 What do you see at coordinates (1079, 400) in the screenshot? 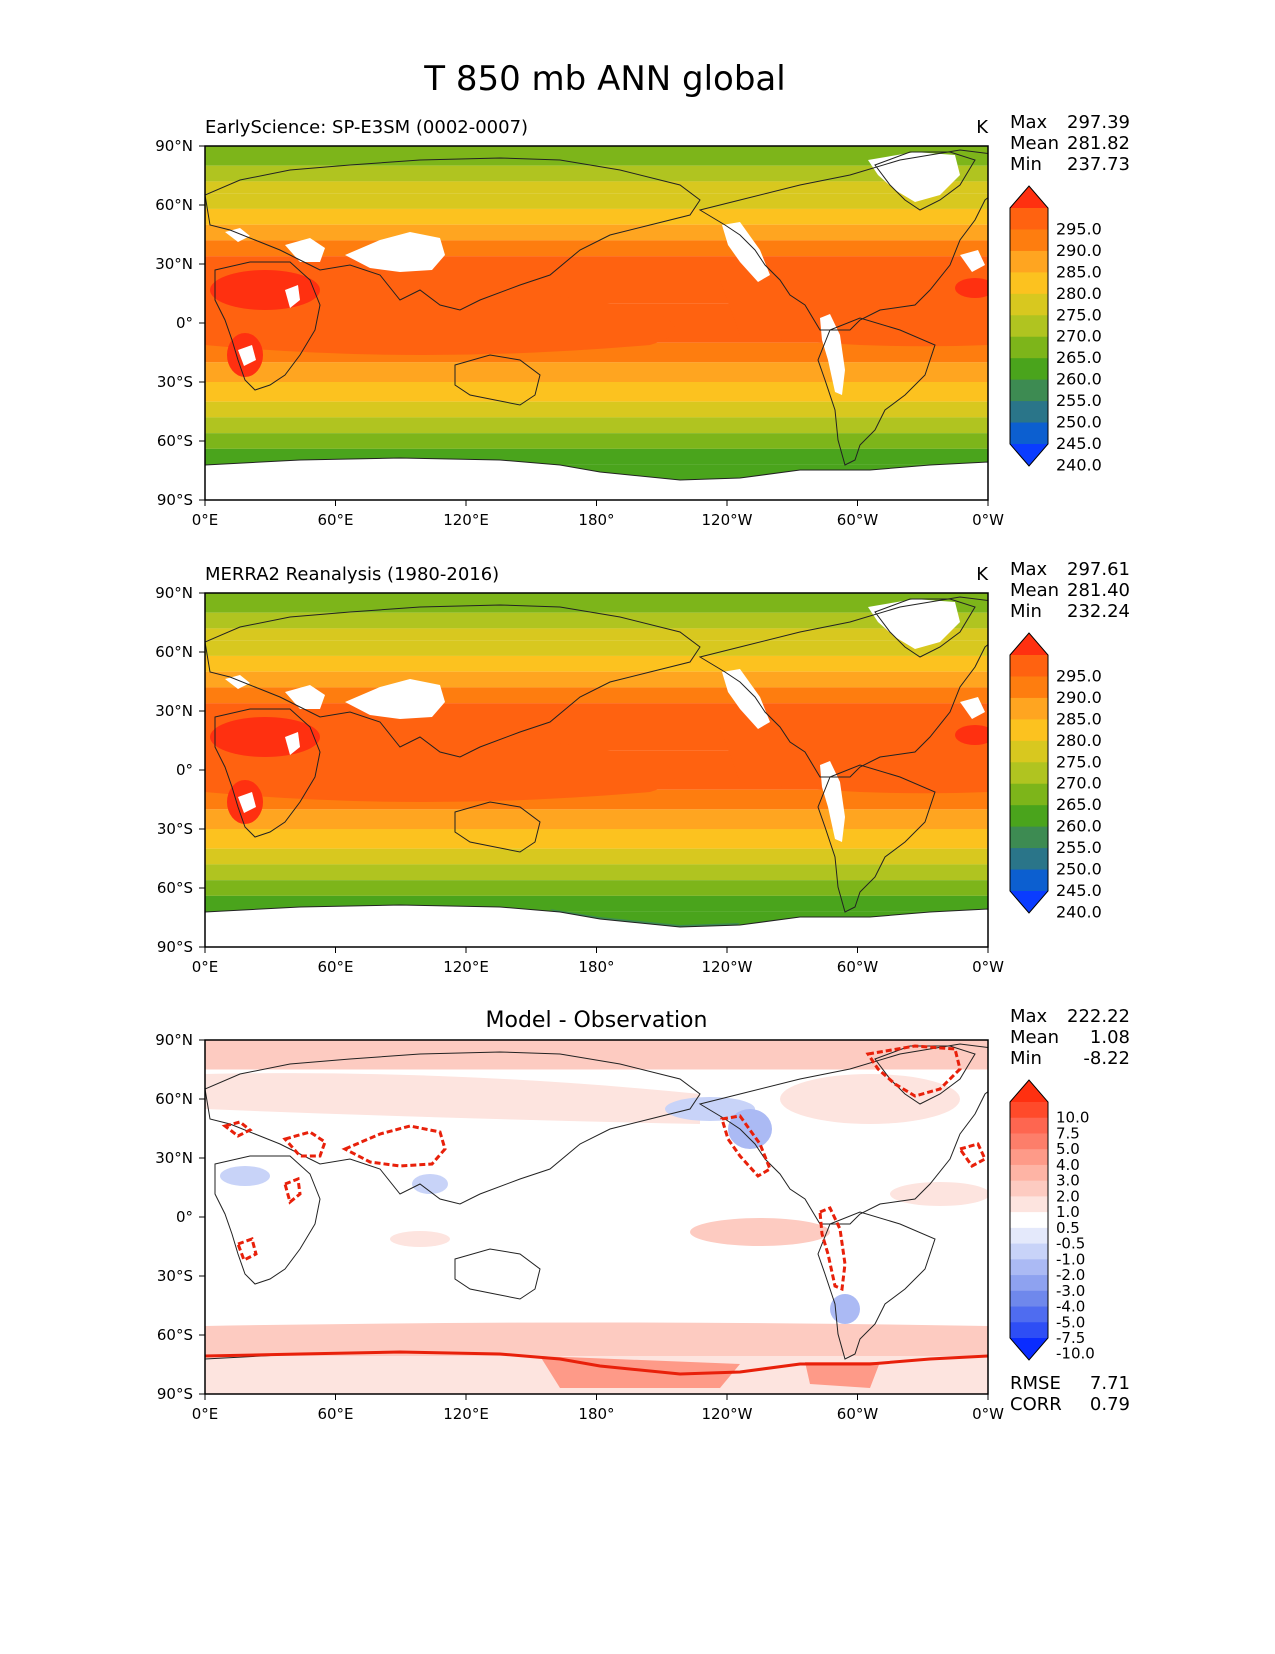
I see `colorbar-tick-label: 255.0` at bounding box center [1079, 400].